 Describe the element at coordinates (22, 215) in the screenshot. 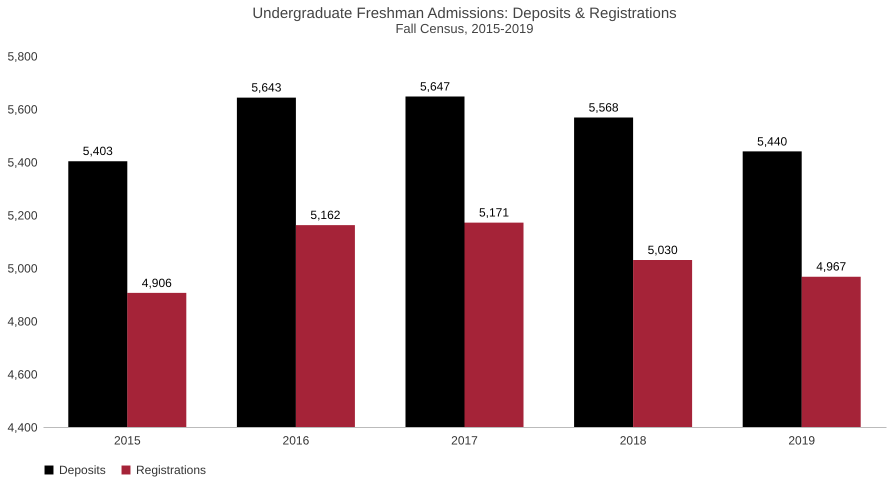

I see `y-tick-label: 5,200` at that location.